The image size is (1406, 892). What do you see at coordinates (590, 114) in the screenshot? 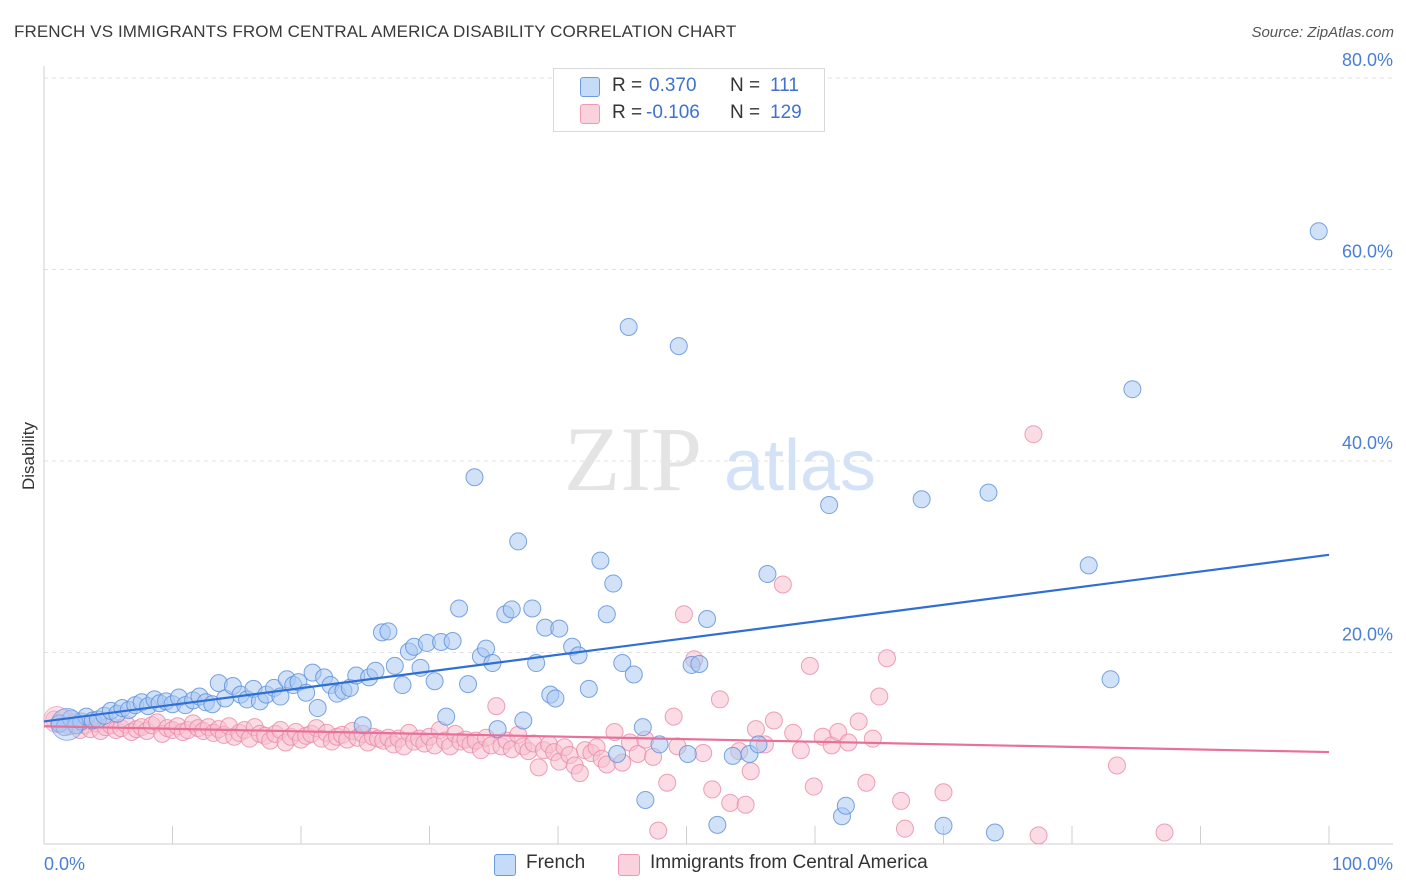
I see `legend-swatch-immigrants` at bounding box center [590, 114].